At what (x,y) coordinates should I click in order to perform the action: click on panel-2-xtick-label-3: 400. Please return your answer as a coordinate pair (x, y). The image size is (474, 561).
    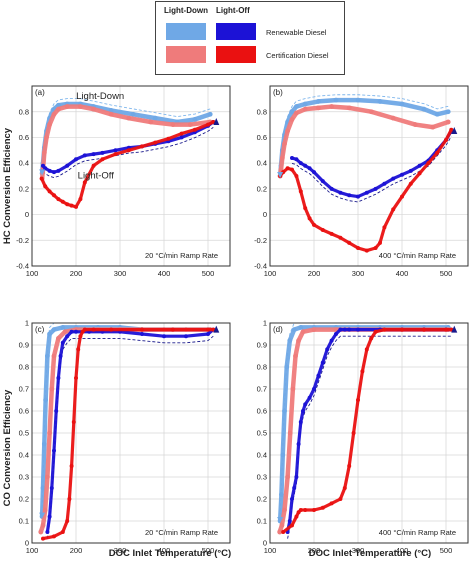
    Looking at the image, I should click on (164, 550).